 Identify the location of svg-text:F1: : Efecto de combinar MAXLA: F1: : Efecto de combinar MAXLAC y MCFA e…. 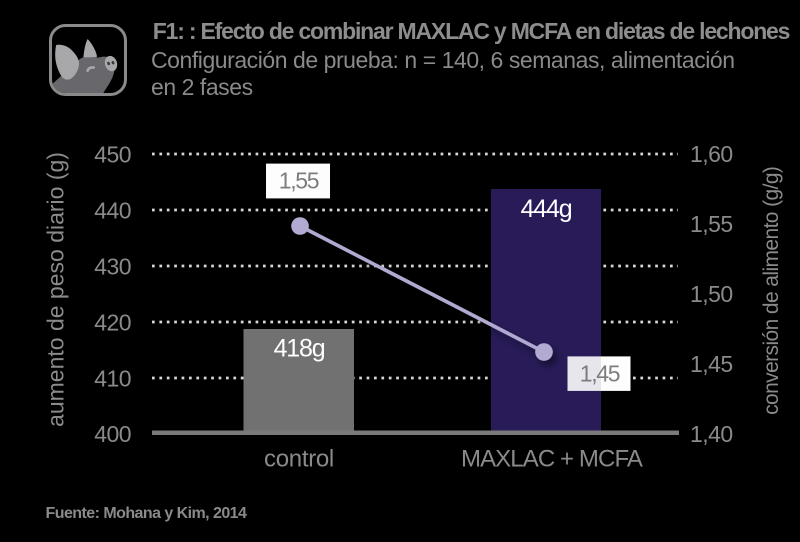
(471, 31).